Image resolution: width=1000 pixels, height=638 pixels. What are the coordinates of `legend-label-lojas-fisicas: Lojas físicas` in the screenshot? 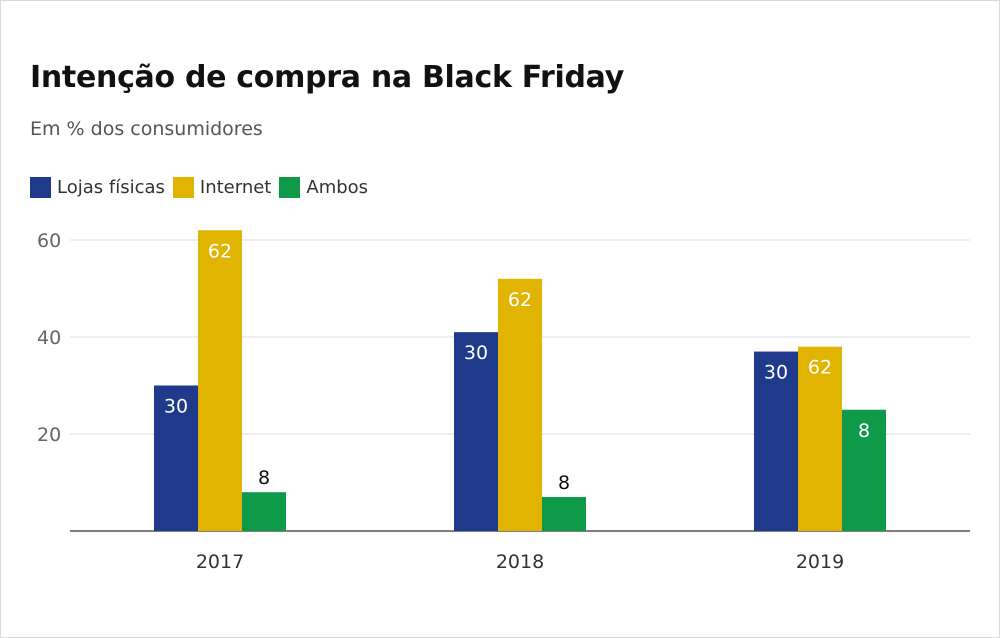 It's located at (111, 187).